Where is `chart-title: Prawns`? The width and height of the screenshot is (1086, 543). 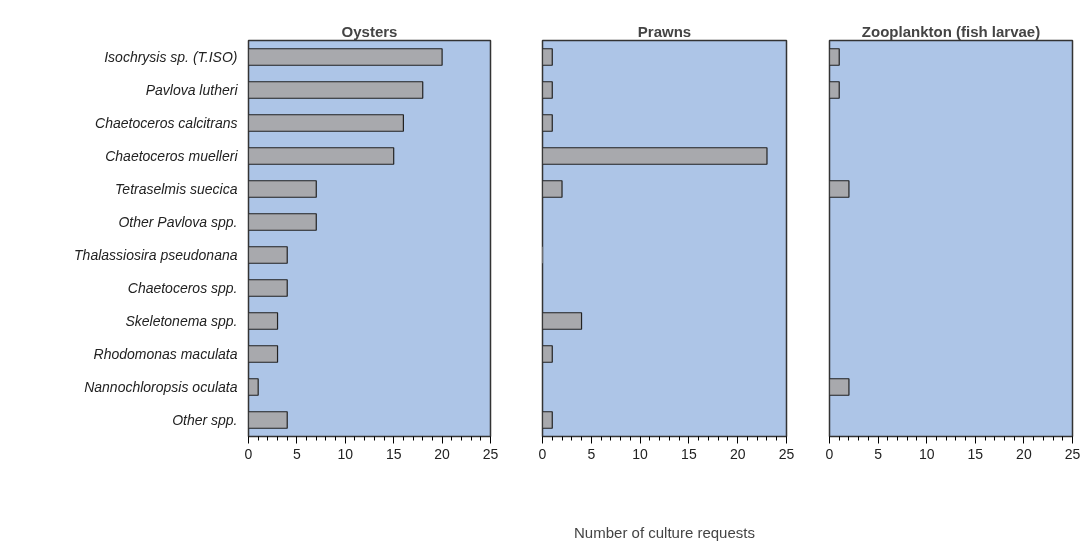 chart-title: Prawns is located at coordinates (664, 31).